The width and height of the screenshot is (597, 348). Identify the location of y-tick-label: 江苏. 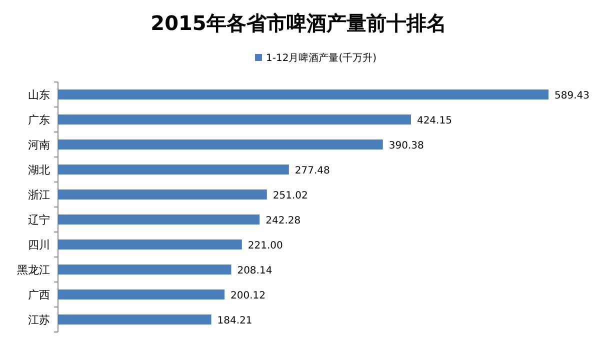
(39, 320).